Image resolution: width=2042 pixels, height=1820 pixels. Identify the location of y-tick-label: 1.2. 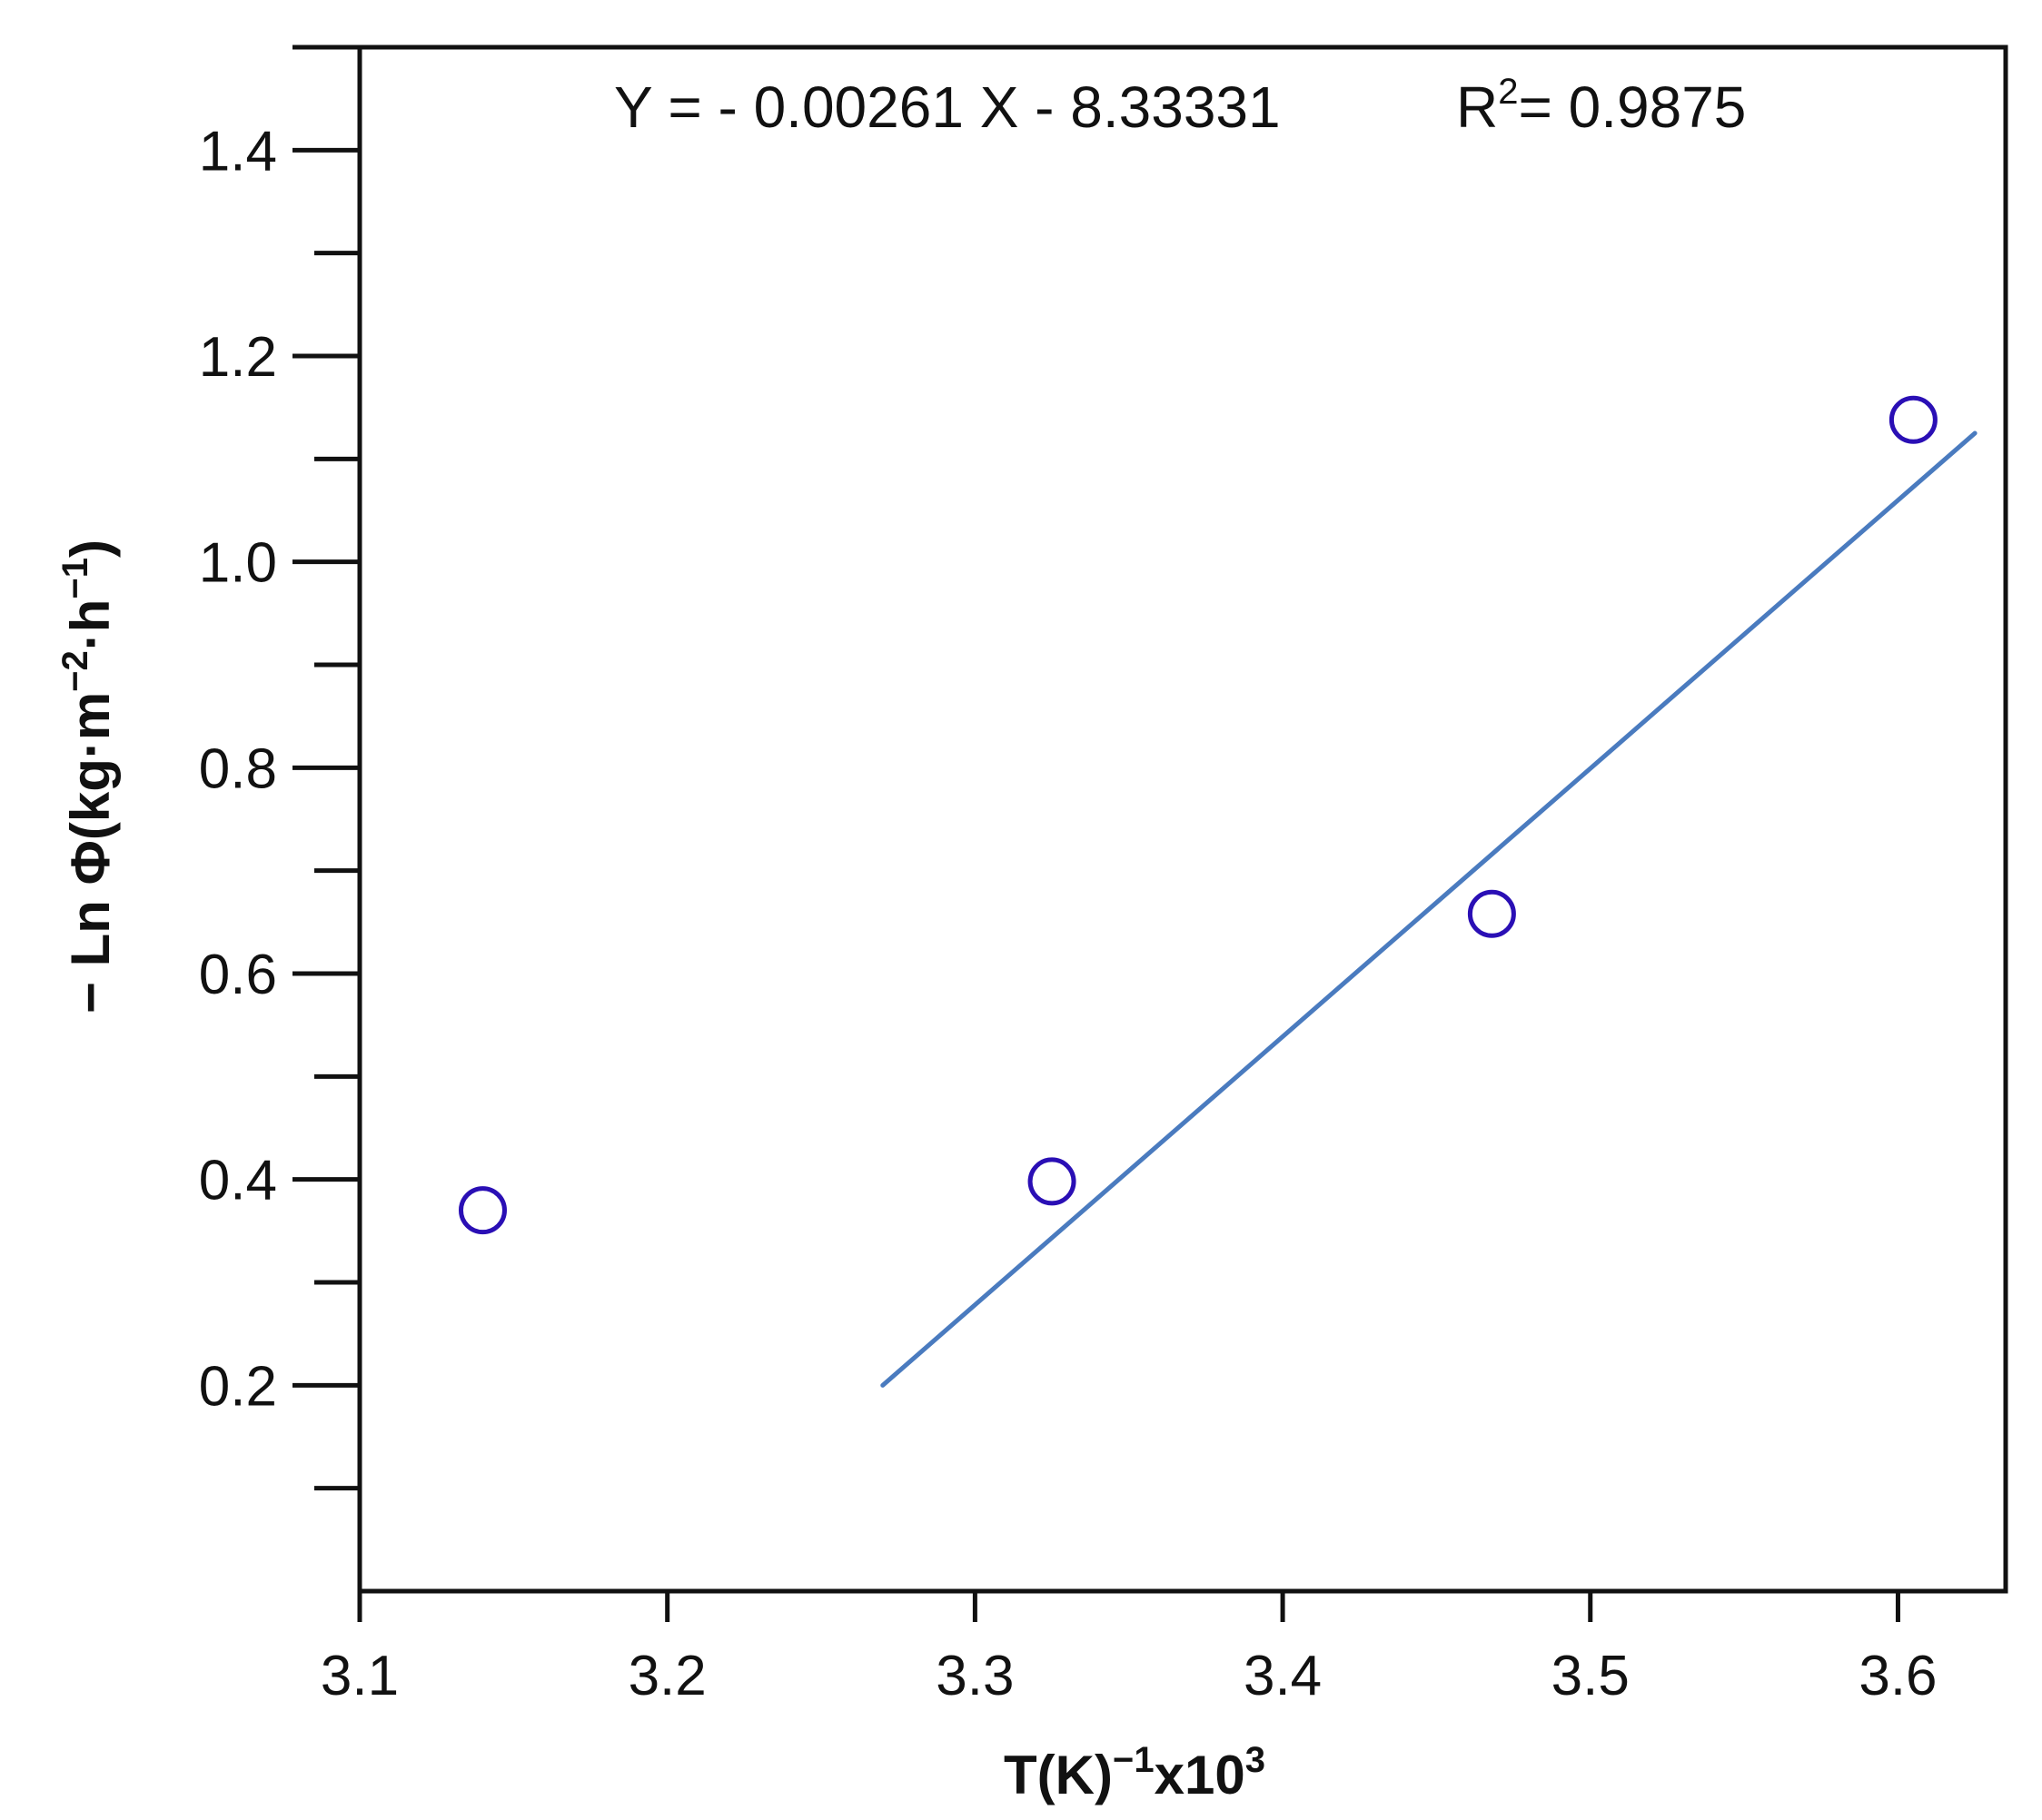
(238, 358).